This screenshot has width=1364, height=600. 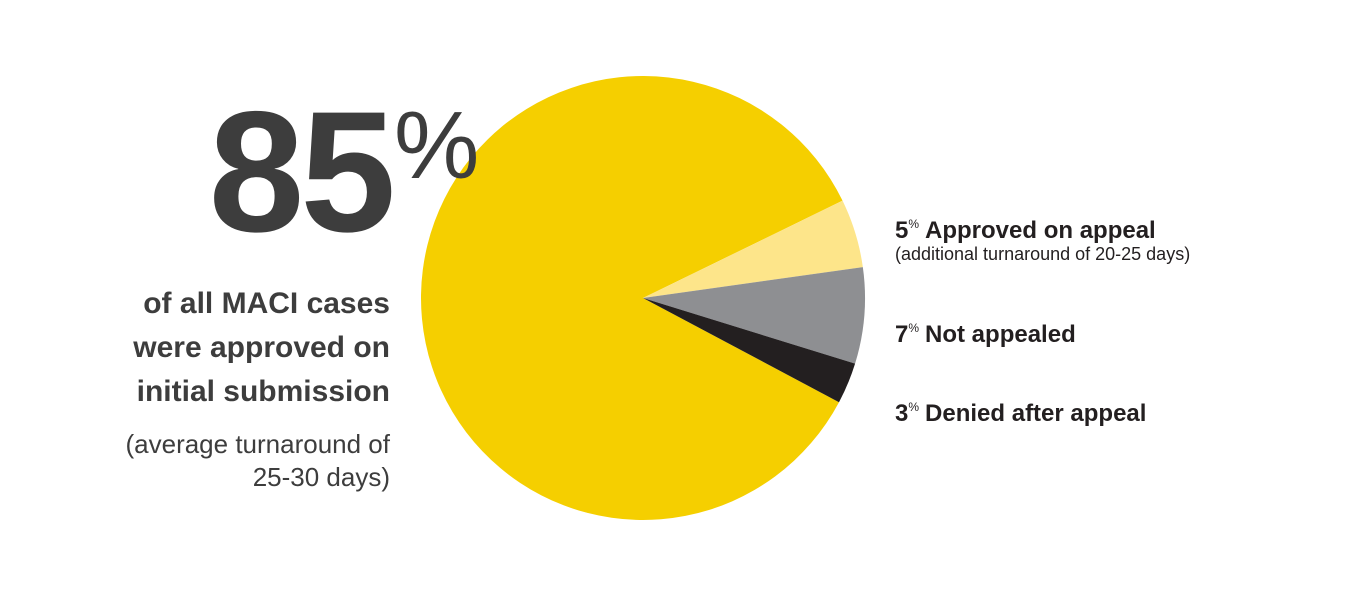 I want to click on headline-value: 85, so click(x=302, y=172).